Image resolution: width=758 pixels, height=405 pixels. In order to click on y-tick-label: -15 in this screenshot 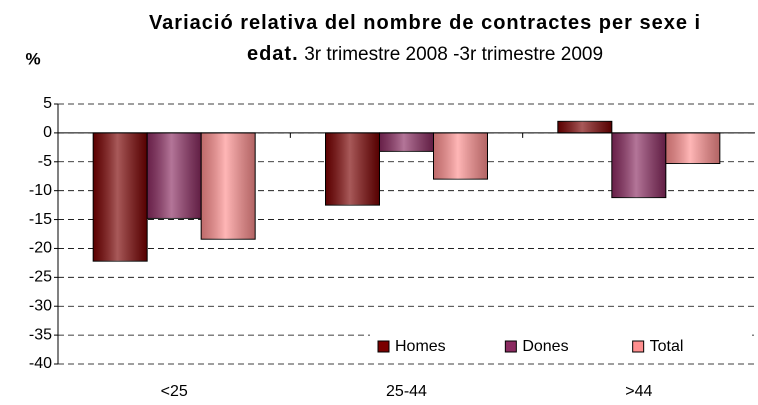, I will do `click(40, 219)`.